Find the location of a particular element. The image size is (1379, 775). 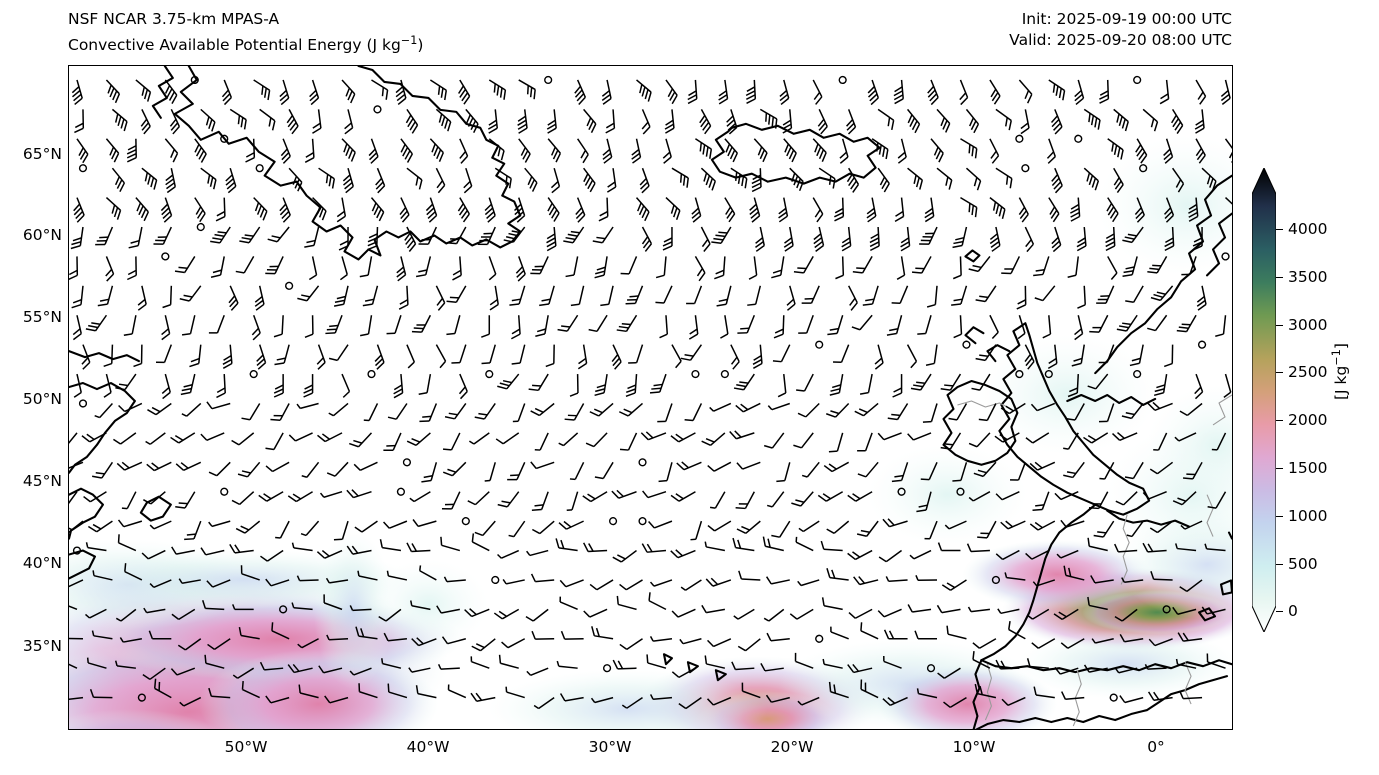

colorbar-axis-label-exponent: −1 is located at coordinates (1336, 357).